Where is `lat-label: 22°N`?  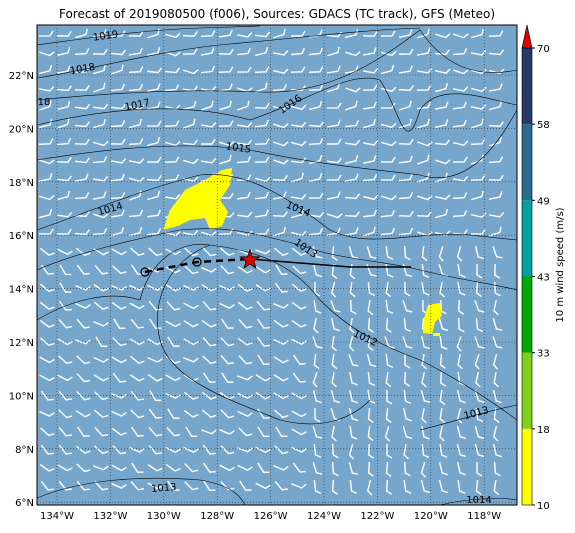
lat-label: 22°N is located at coordinates (21, 76).